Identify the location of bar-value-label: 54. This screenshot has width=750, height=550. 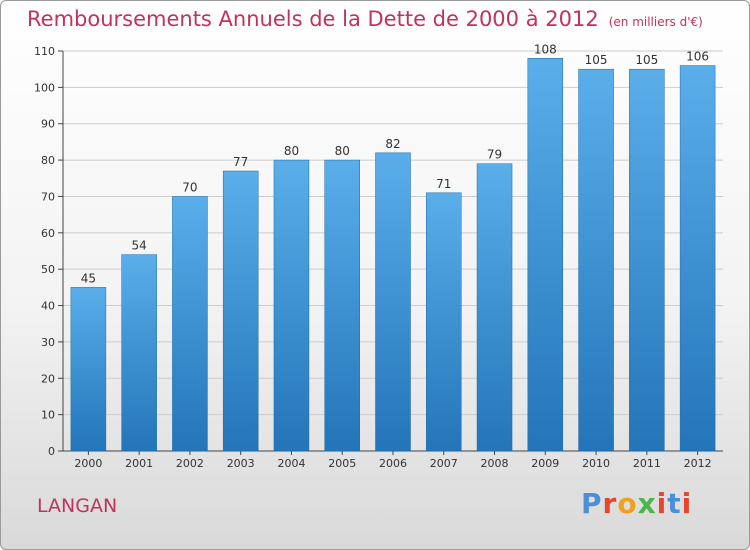
(139, 246).